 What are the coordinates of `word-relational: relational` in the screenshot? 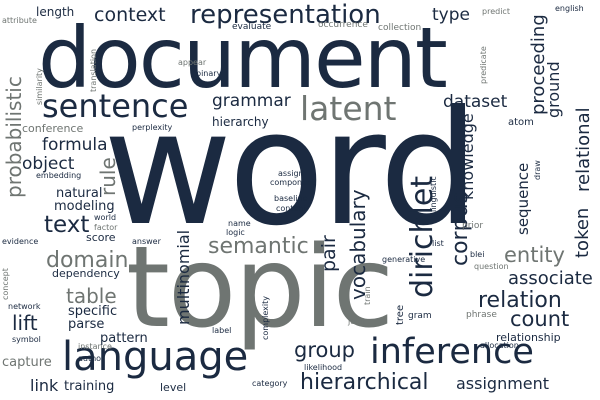 It's located at (583, 149).